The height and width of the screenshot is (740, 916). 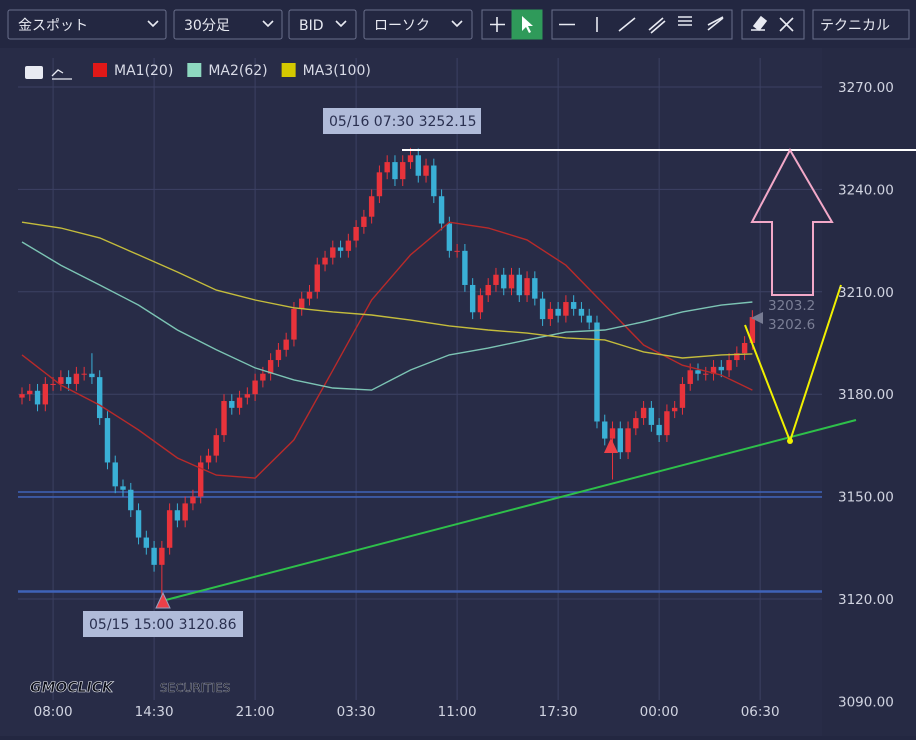 I want to click on y-tick-label: 3270.00, so click(x=866, y=88).